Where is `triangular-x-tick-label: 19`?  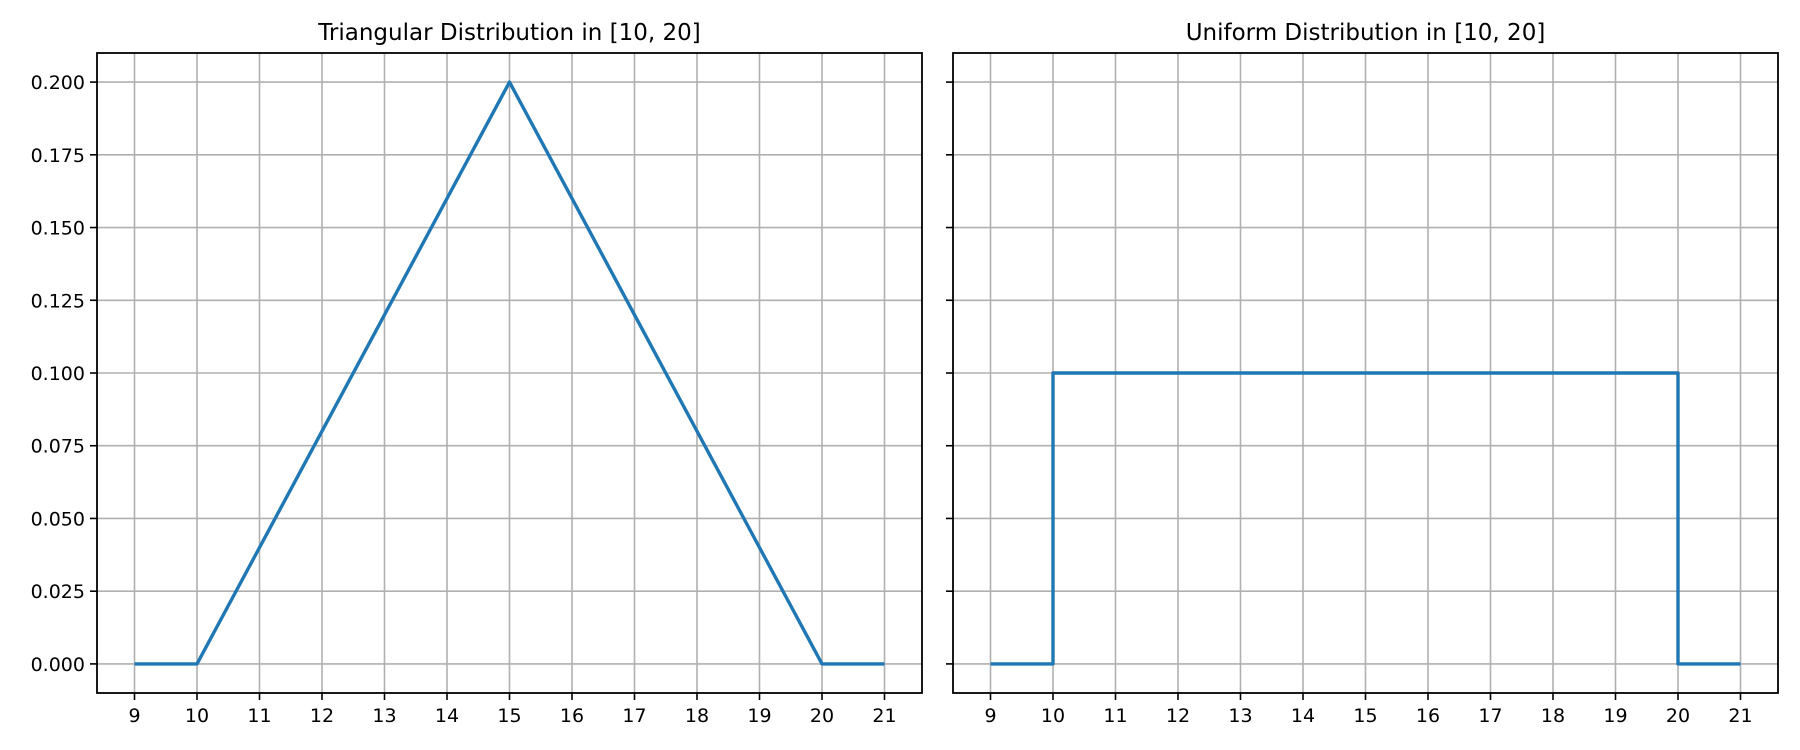
triangular-x-tick-label: 19 is located at coordinates (759, 716).